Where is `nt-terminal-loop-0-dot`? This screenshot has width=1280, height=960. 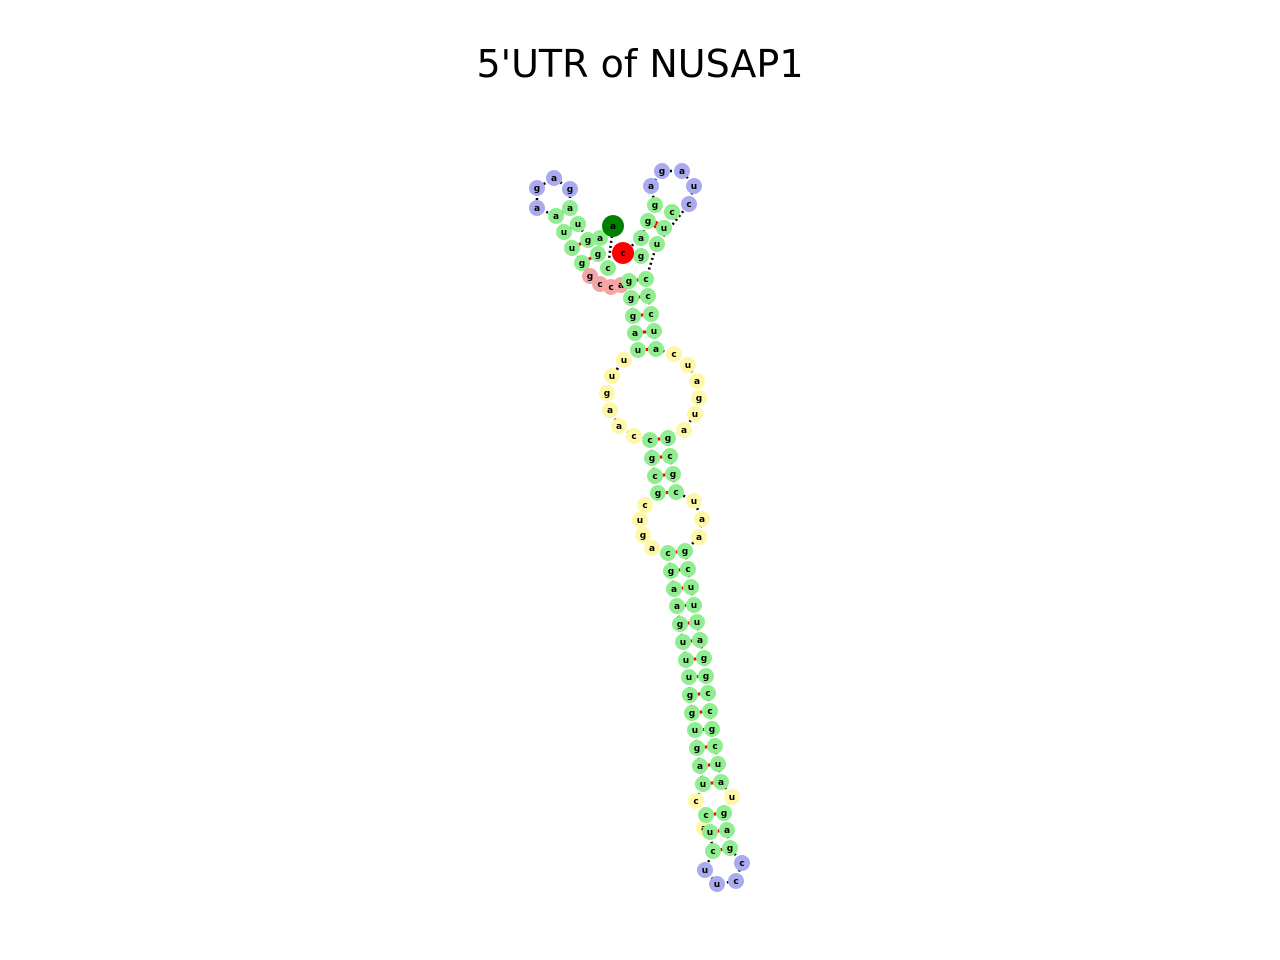
nt-terminal-loop-0-dot is located at coordinates (705, 870).